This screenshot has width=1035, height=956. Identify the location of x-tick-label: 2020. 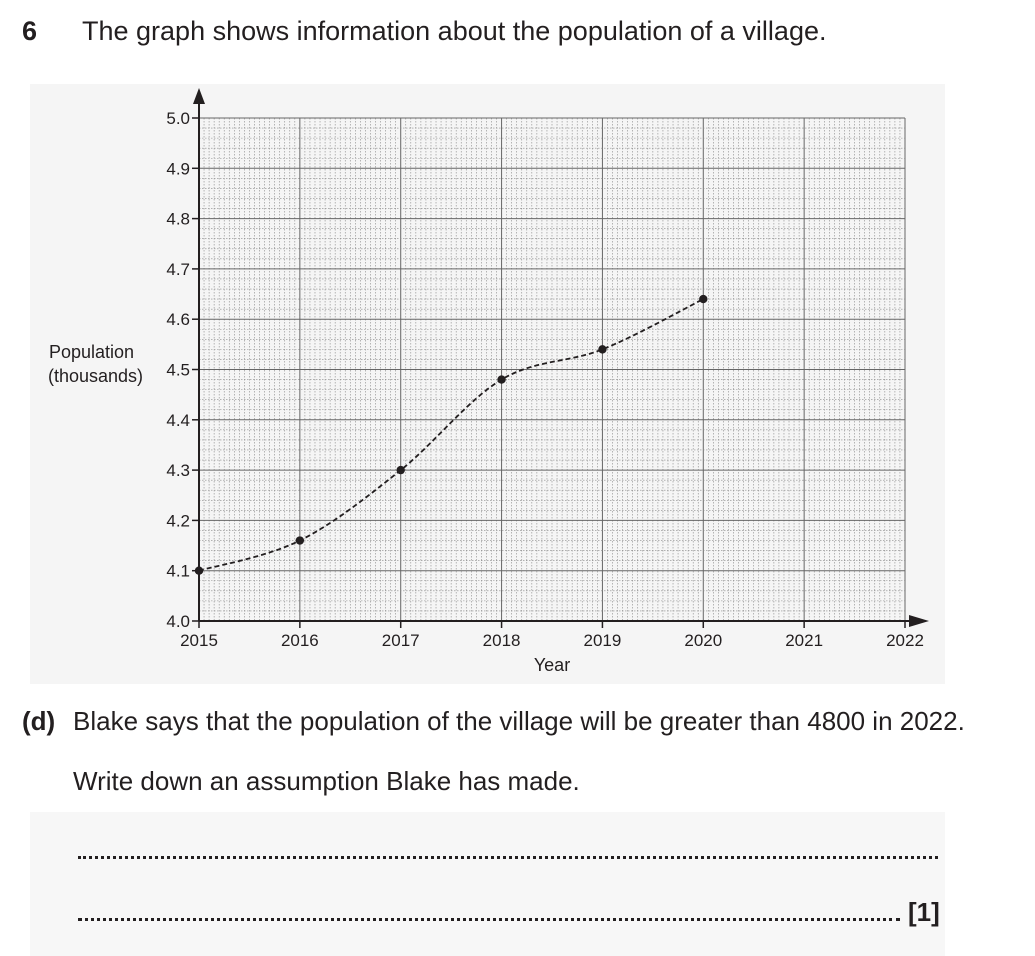
(703, 640).